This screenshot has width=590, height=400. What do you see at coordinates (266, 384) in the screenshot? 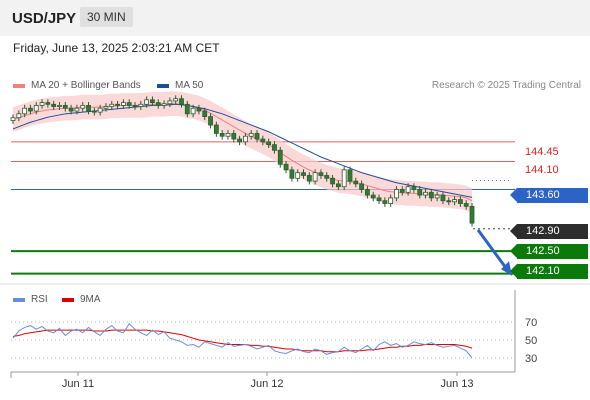
I see `x-tick-label: Jun 12` at bounding box center [266, 384].